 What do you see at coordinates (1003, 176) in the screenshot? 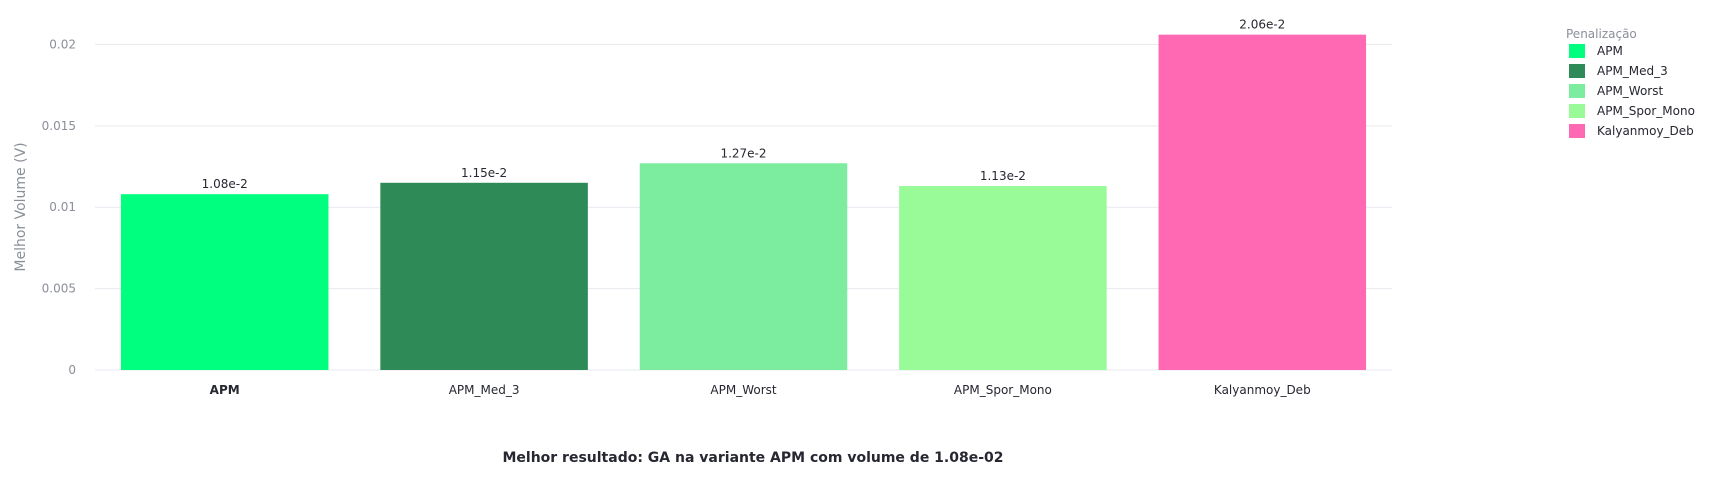
I see `bar-value-label: 1.13e-2` at bounding box center [1003, 176].